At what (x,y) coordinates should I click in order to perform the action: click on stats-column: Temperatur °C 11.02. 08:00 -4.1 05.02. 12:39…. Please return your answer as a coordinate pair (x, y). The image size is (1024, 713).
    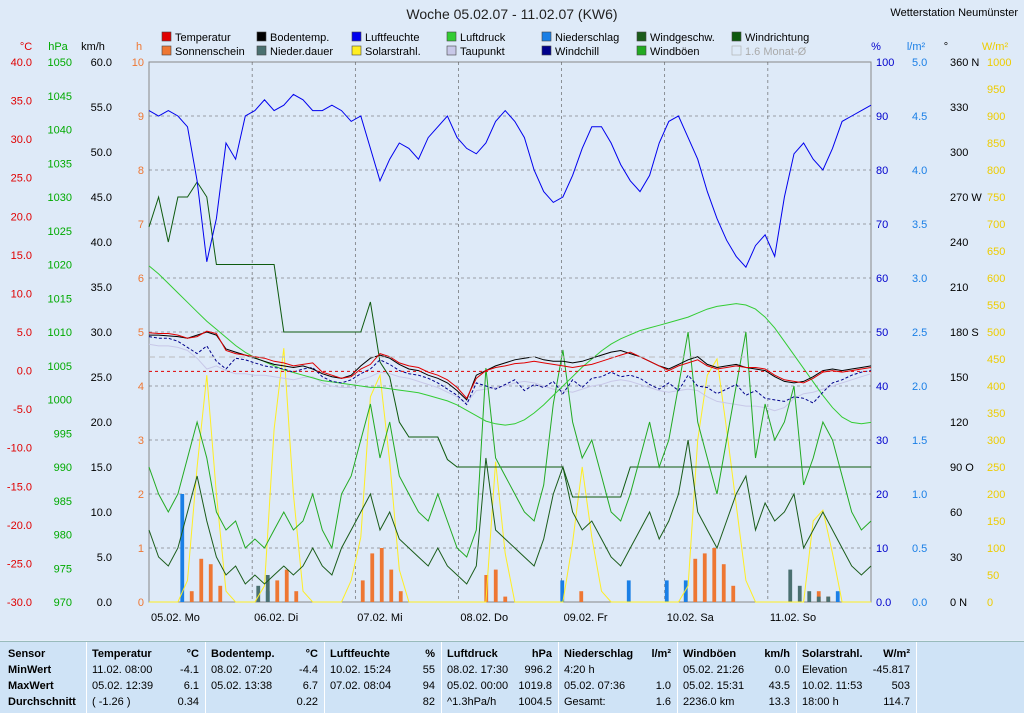
    Looking at the image, I should click on (146, 677).